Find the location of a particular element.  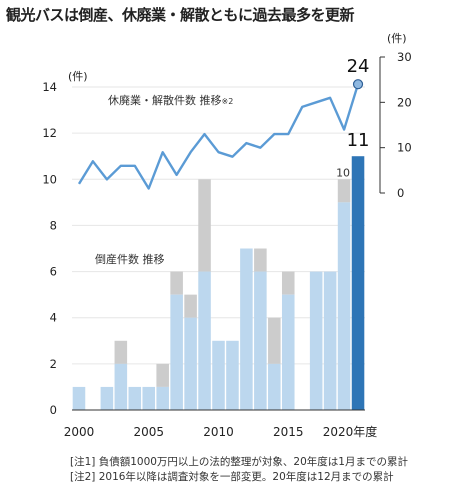

x-tick-label: 2015 is located at coordinates (288, 432).